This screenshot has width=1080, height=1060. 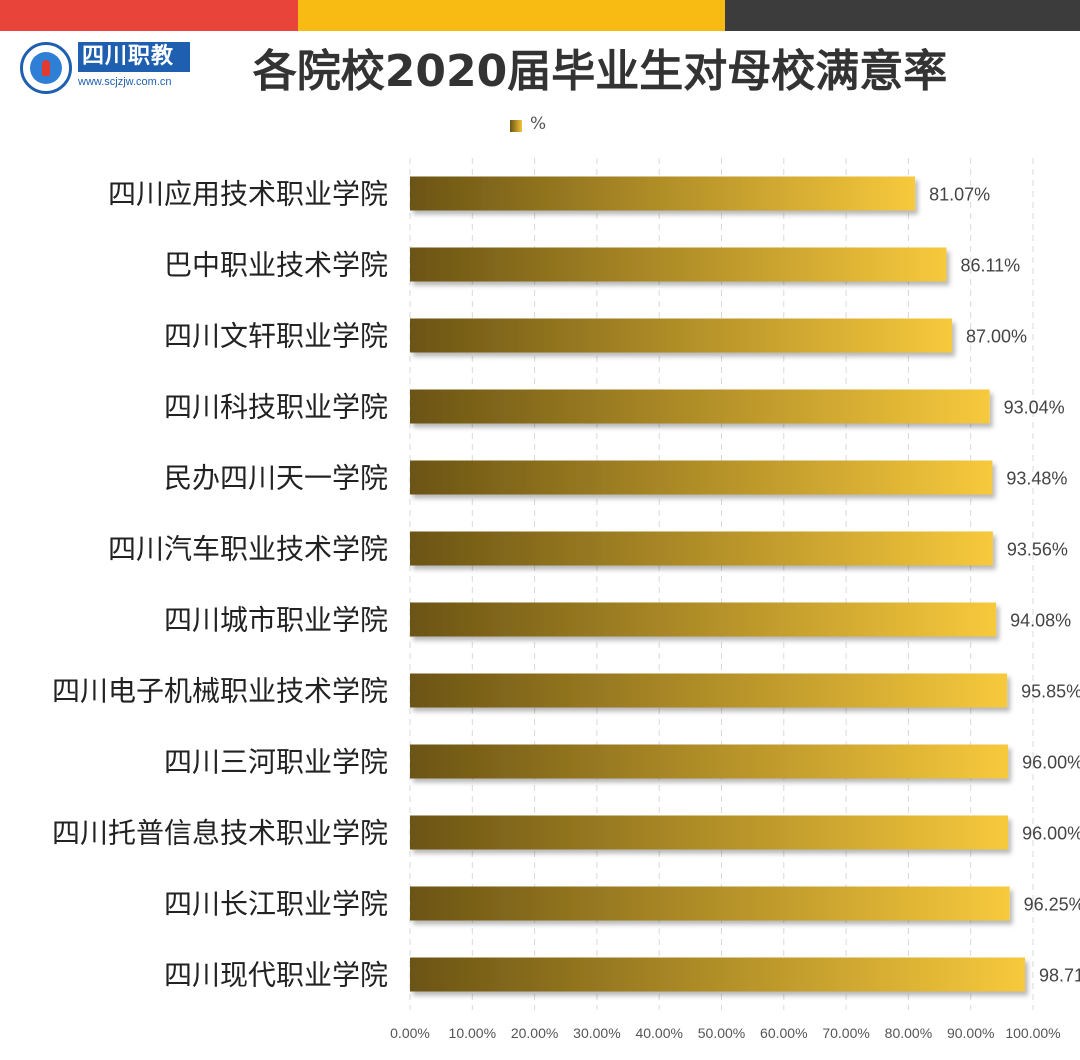 What do you see at coordinates (276, 478) in the screenshot?
I see `category-label: 民办四川天一学院` at bounding box center [276, 478].